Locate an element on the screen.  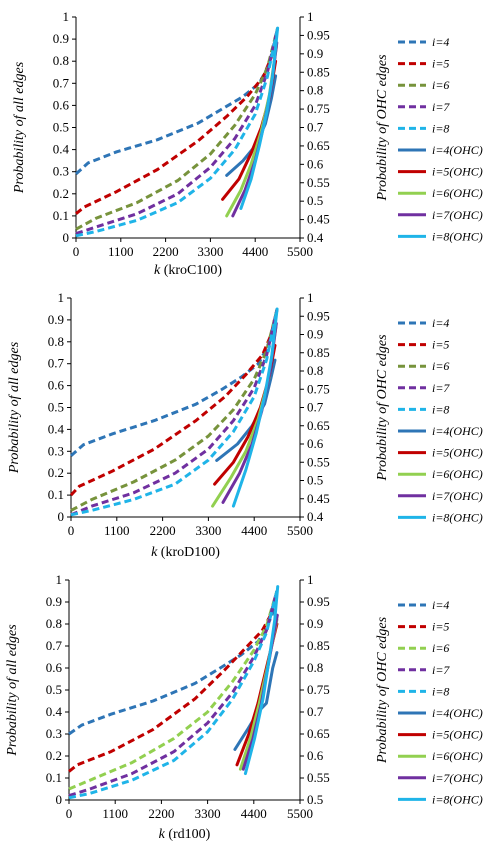
legend-label-i=5(OHC): i=5(OHC) is located at coordinates (457, 172).